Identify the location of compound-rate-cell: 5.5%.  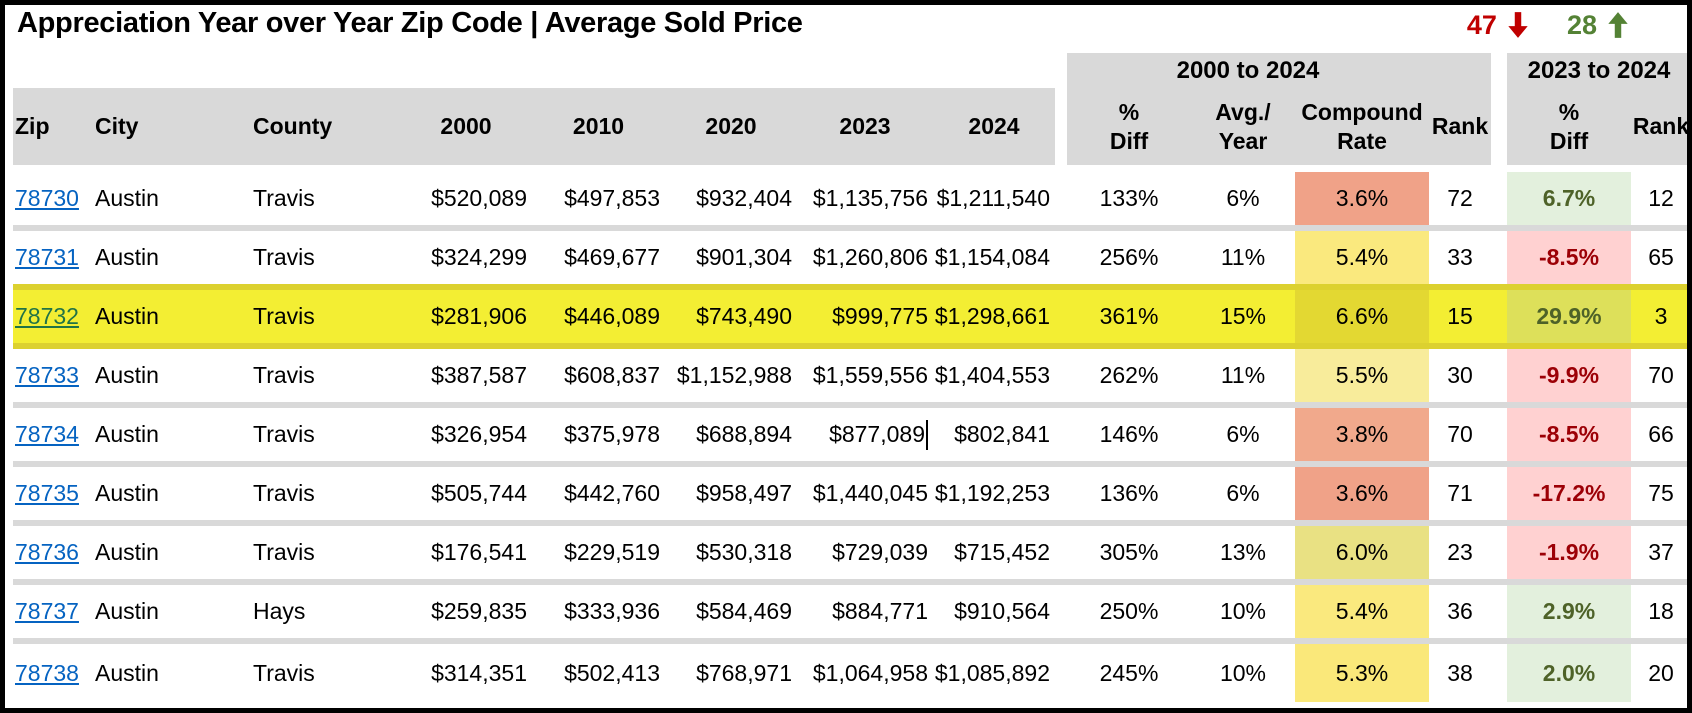
(1362, 375).